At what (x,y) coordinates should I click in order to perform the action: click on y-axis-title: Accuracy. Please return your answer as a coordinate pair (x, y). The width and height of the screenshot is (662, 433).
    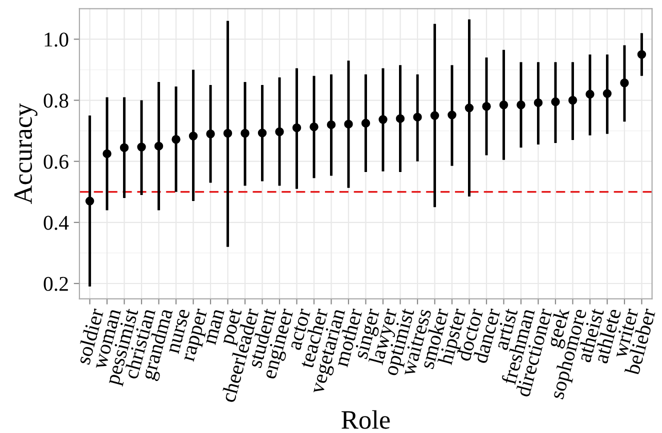
    Looking at the image, I should click on (26, 153).